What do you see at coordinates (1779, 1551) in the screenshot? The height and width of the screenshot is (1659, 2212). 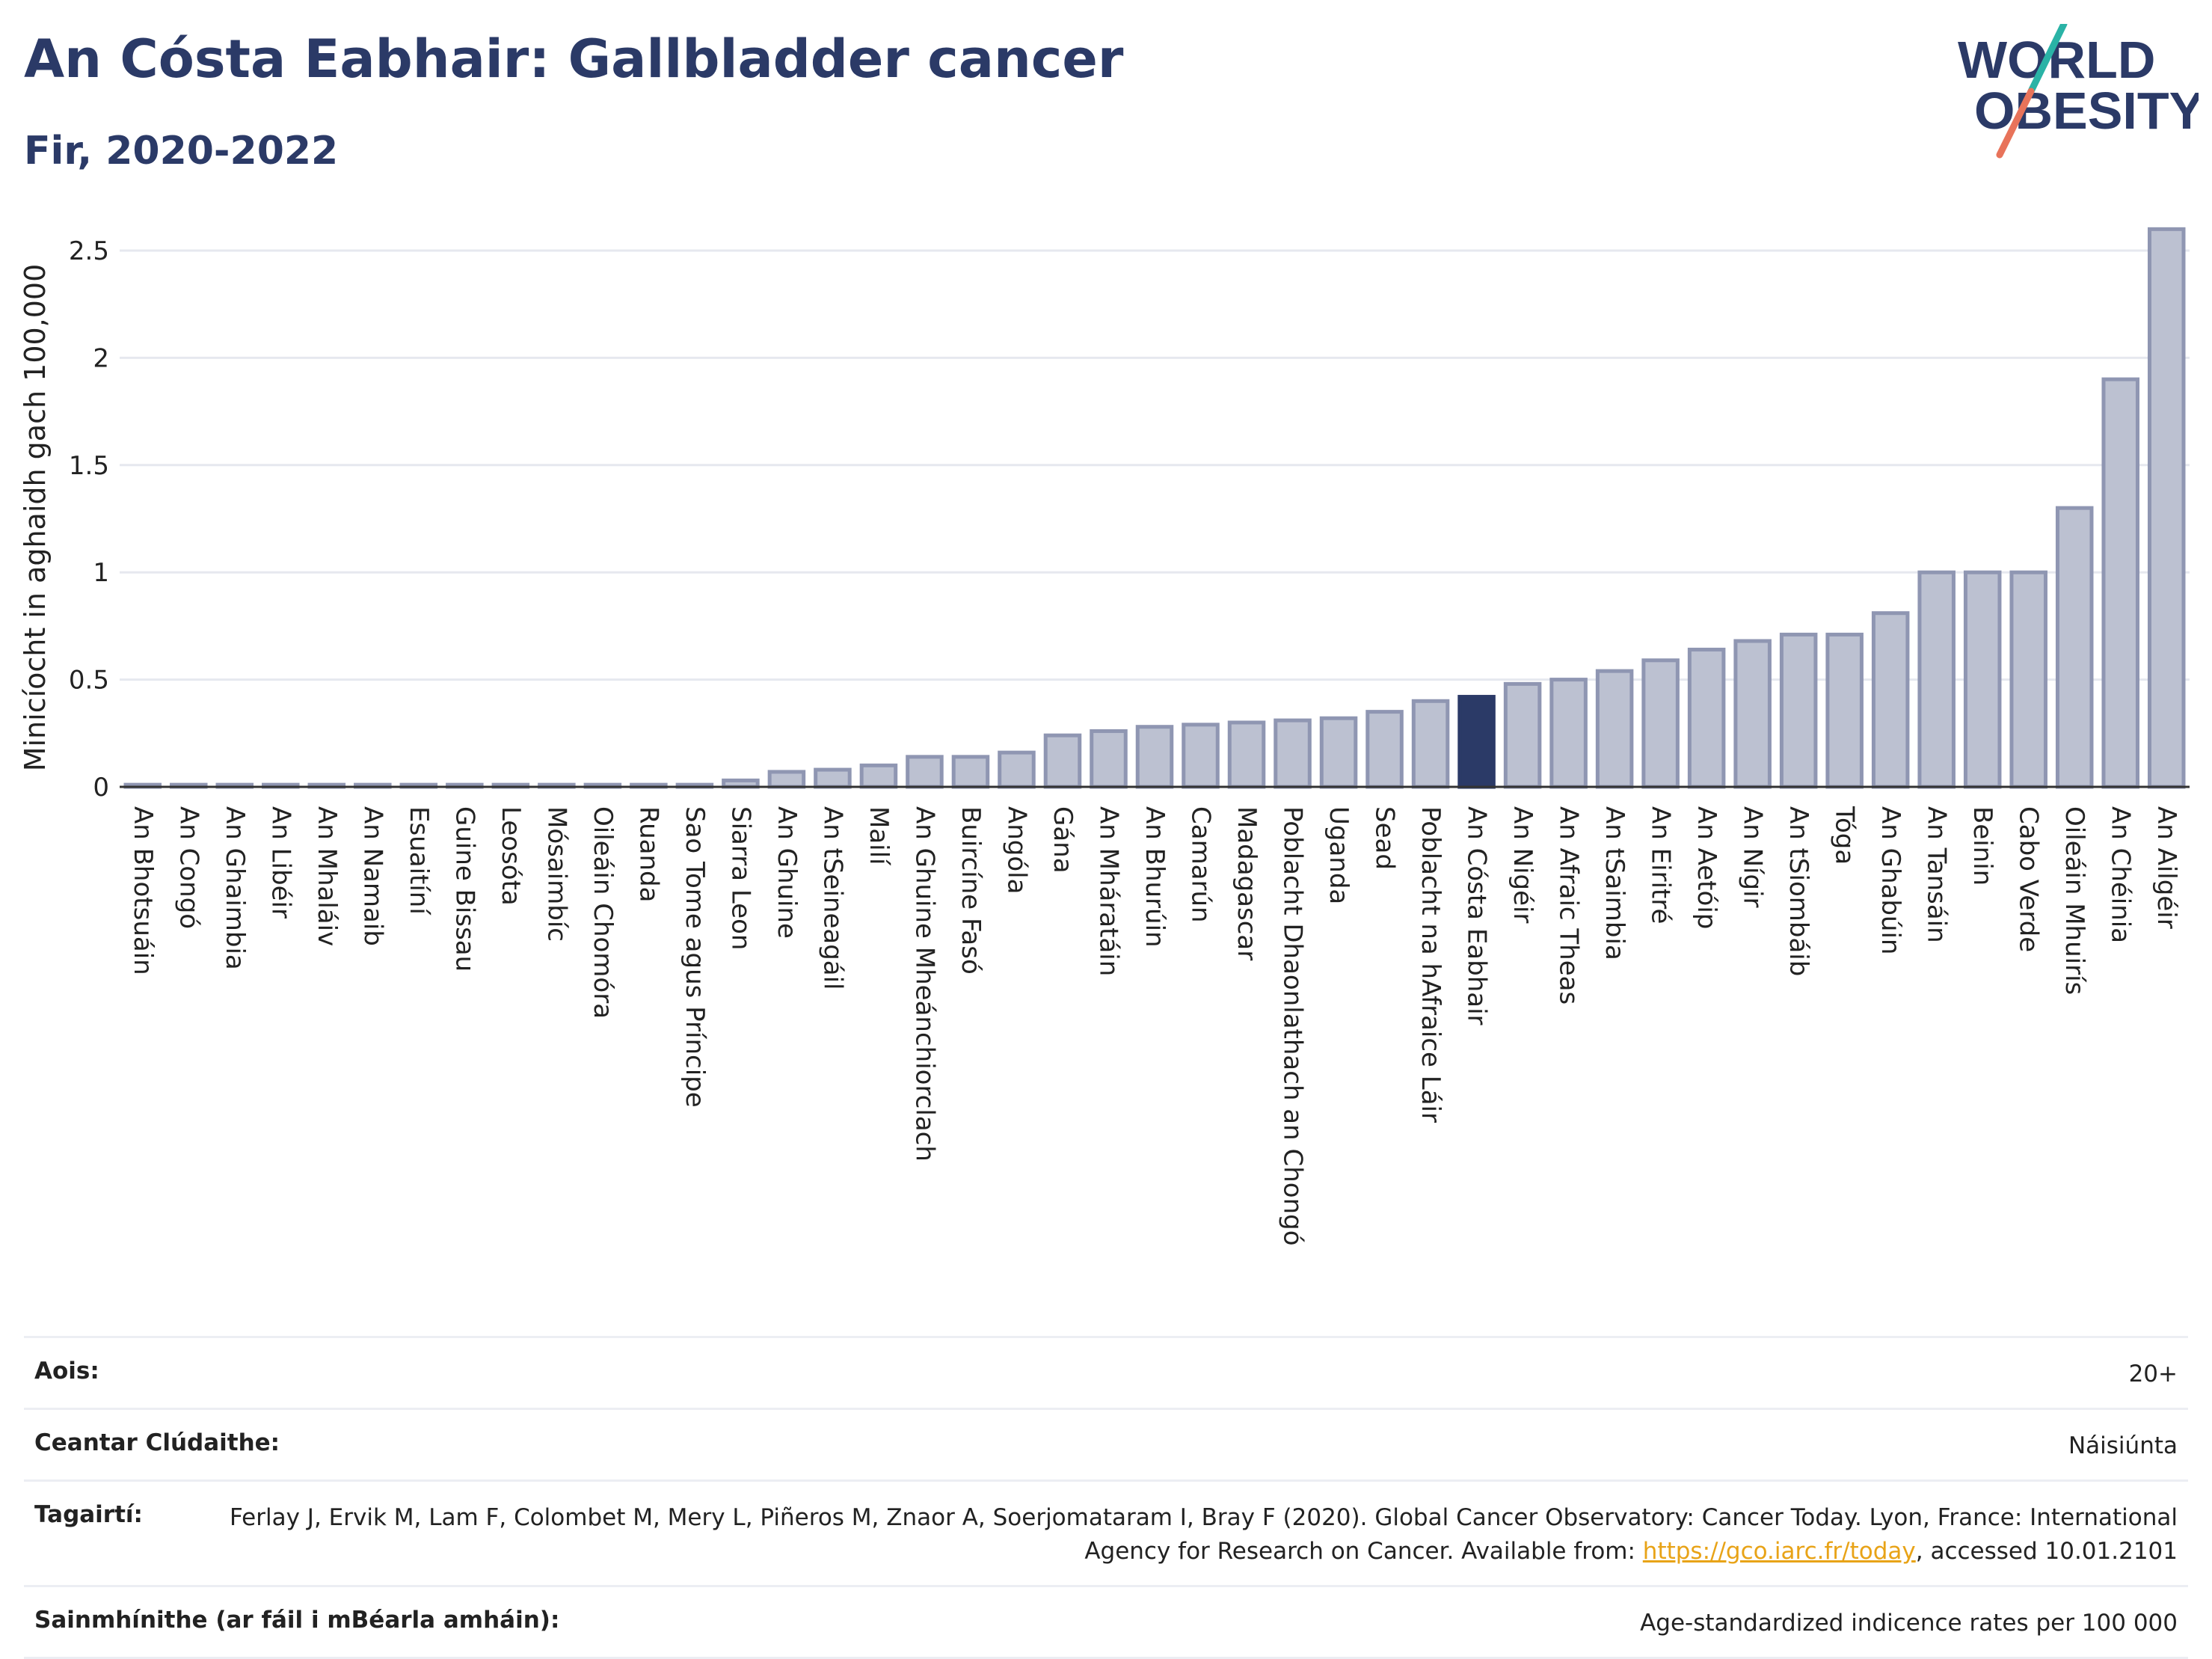 I see `reference-link: https://gco.iarc.fr/today` at bounding box center [1779, 1551].